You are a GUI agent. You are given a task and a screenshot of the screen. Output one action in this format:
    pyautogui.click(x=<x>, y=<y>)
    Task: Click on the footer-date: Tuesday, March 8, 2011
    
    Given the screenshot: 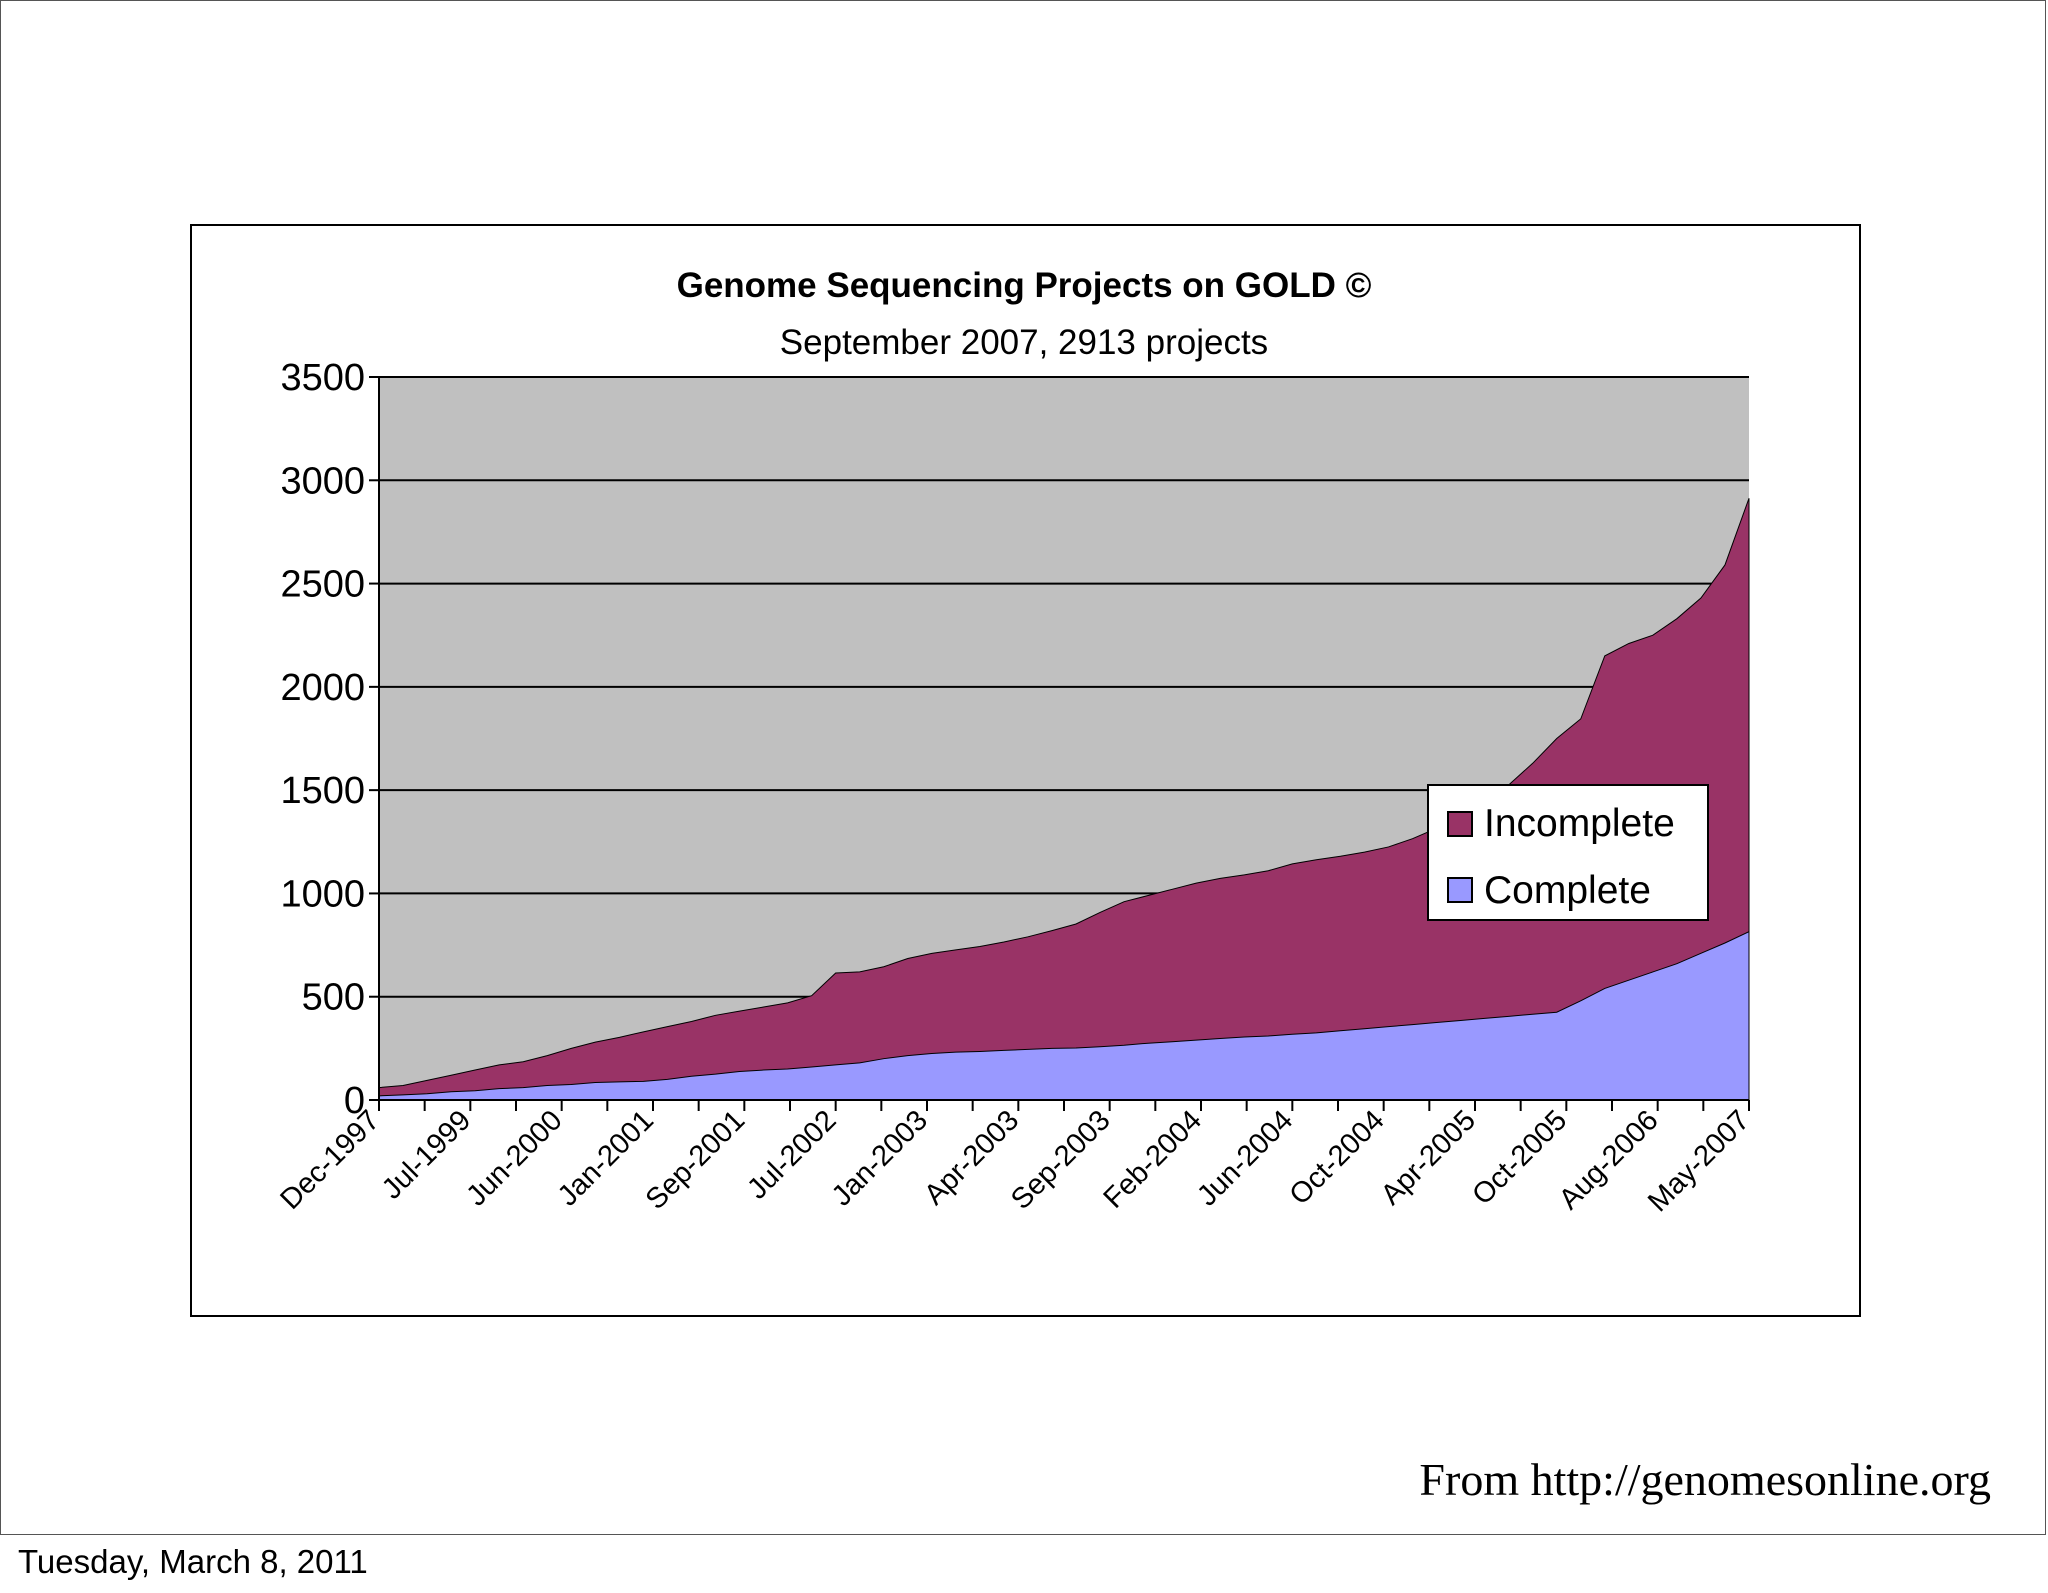 What is the action you would take?
    pyautogui.click(x=193, y=1561)
    